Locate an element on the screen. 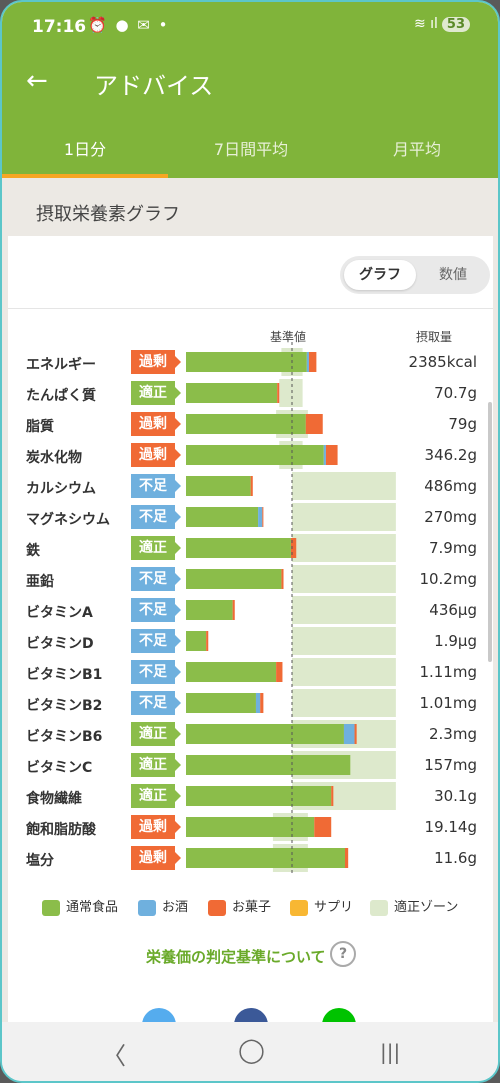 The width and height of the screenshot is (500, 1083). nutrient-name: 飽和脂肪酸 is located at coordinates (61, 830).